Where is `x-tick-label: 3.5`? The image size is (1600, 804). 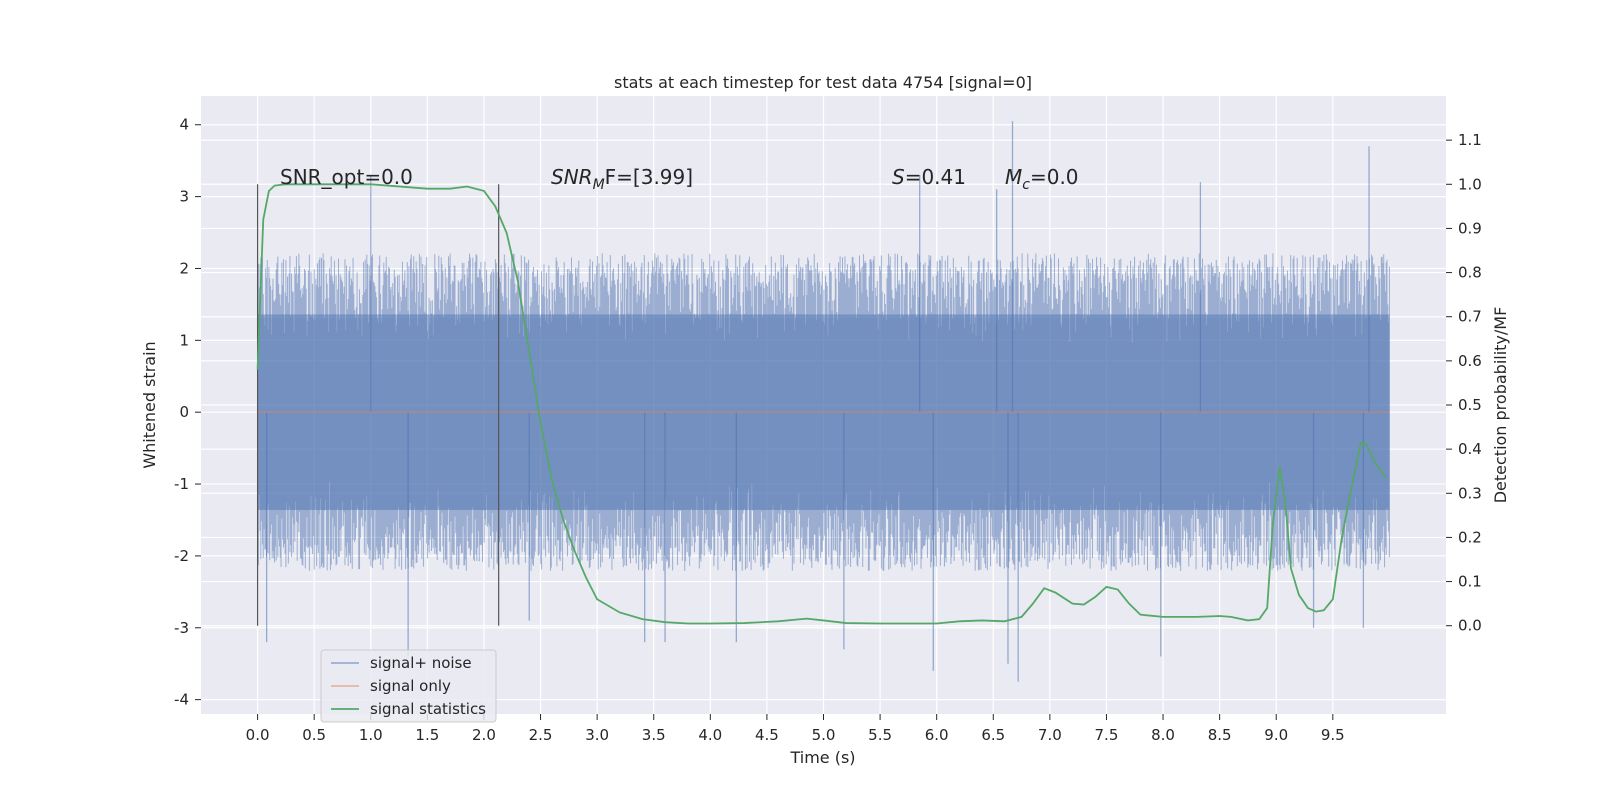
x-tick-label: 3.5 is located at coordinates (654, 735).